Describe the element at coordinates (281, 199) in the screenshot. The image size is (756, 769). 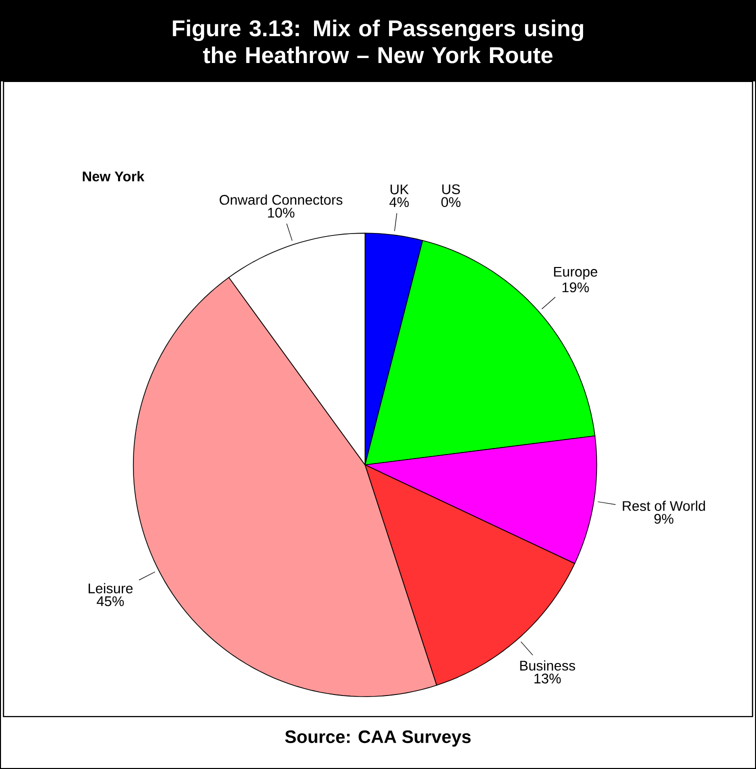
I see `slice-label: Onward Connectors` at that location.